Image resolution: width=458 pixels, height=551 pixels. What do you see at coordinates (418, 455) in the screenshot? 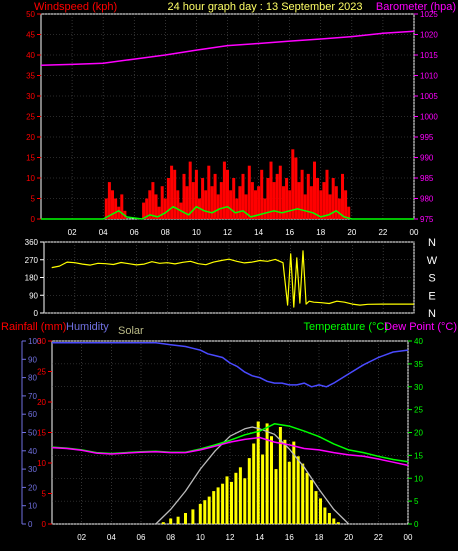
I see `temperature-axis-label: 15` at bounding box center [418, 455].